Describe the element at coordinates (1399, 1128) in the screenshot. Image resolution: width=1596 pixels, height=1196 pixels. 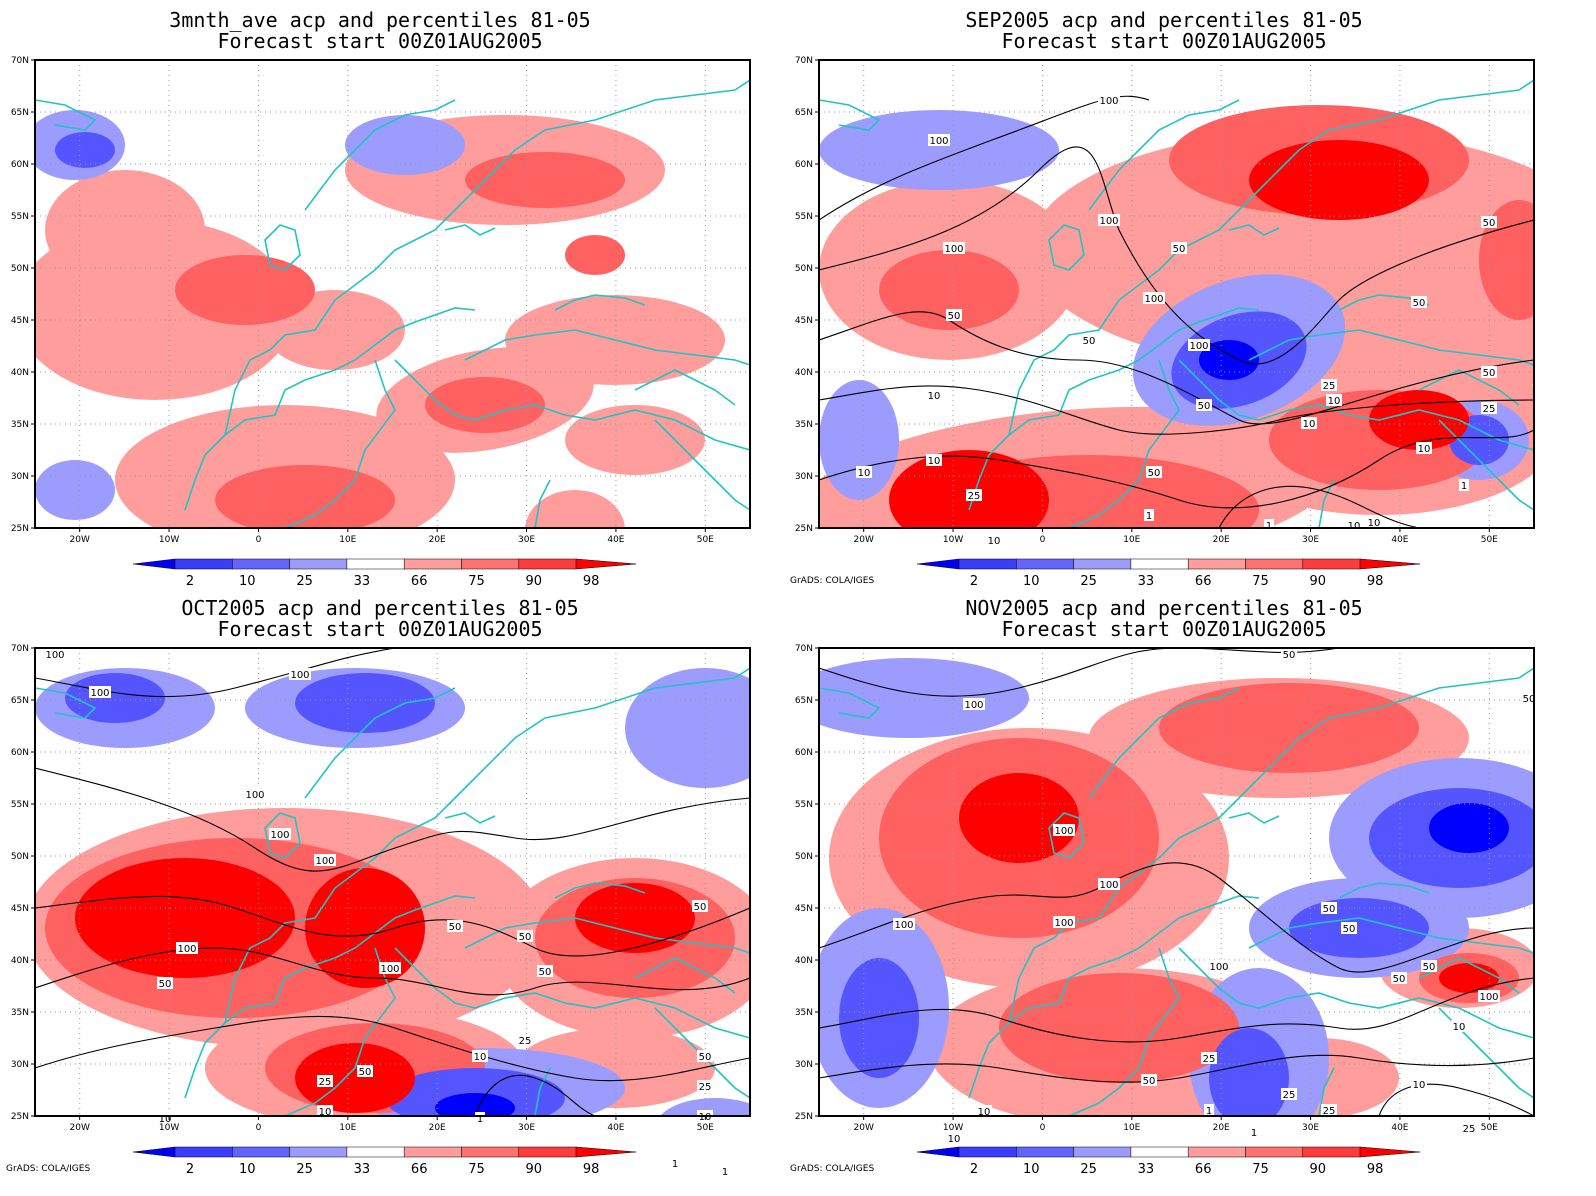
I see `lon-tick-label: 40E` at that location.